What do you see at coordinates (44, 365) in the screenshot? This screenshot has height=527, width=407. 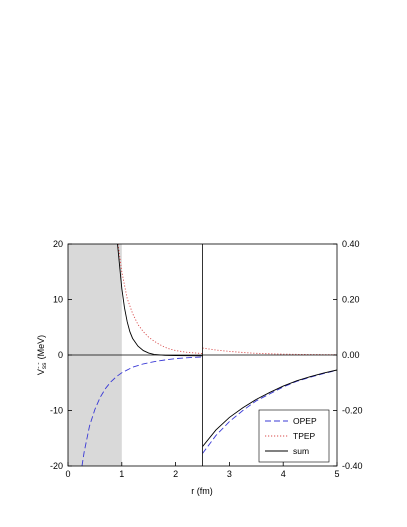 I see `y-axis-label-sub: ss` at bounding box center [44, 365].